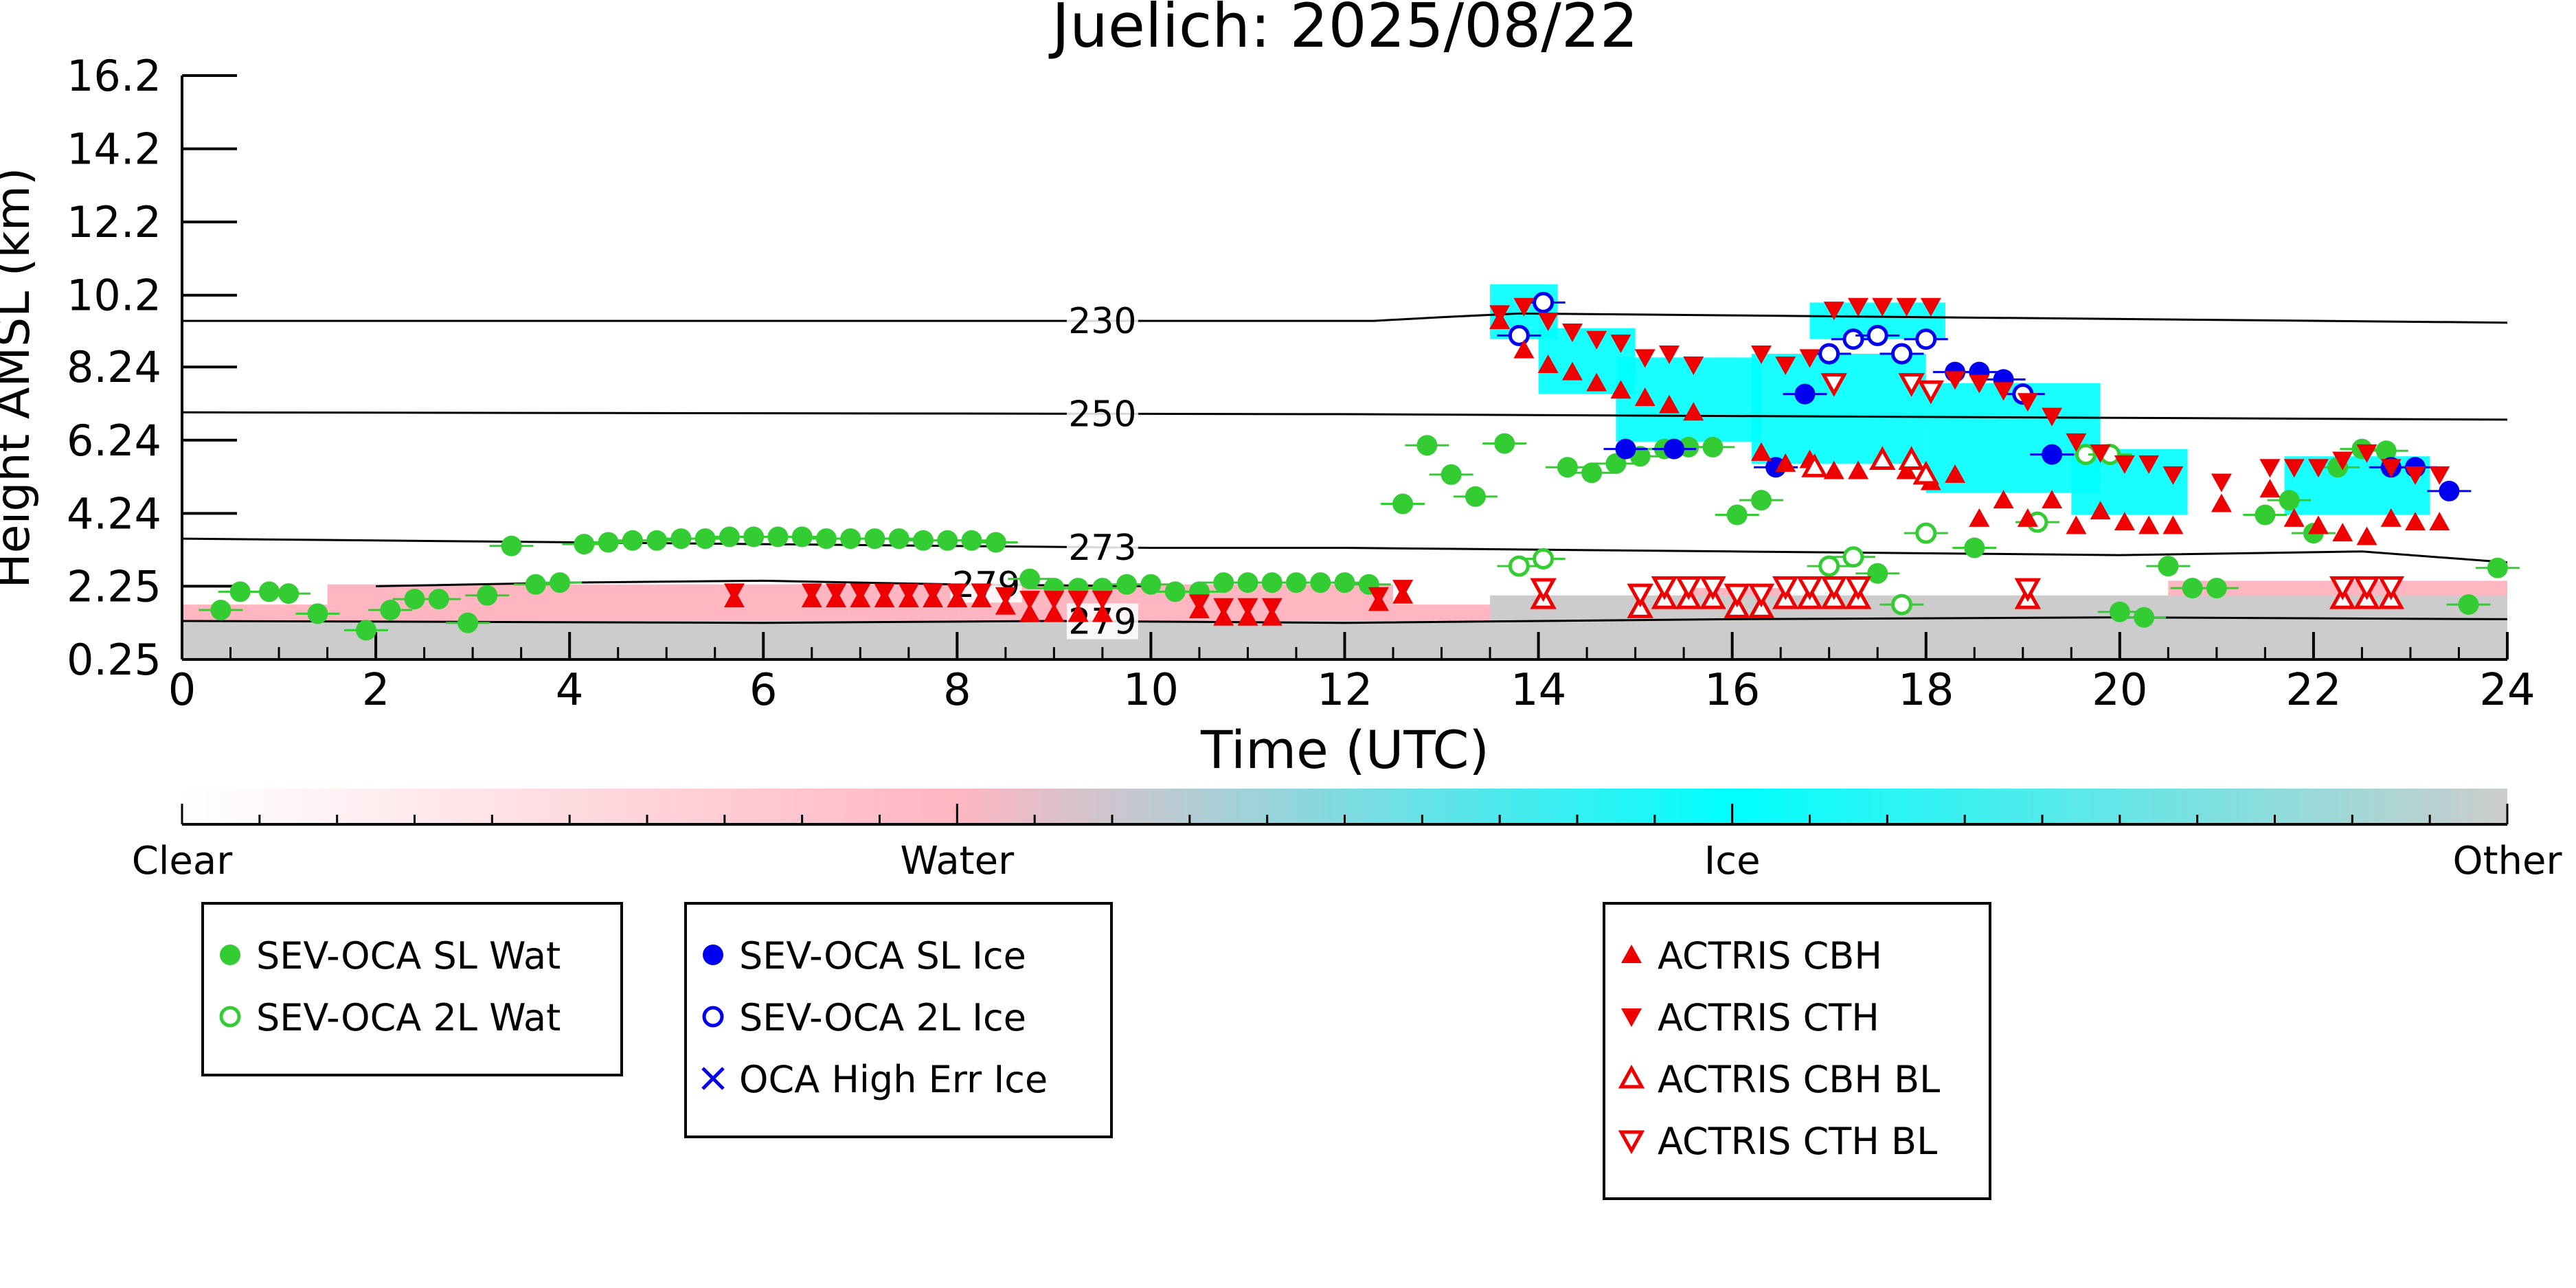  Describe the element at coordinates (957, 690) in the screenshot. I see `x-tick-label: 8` at that location.